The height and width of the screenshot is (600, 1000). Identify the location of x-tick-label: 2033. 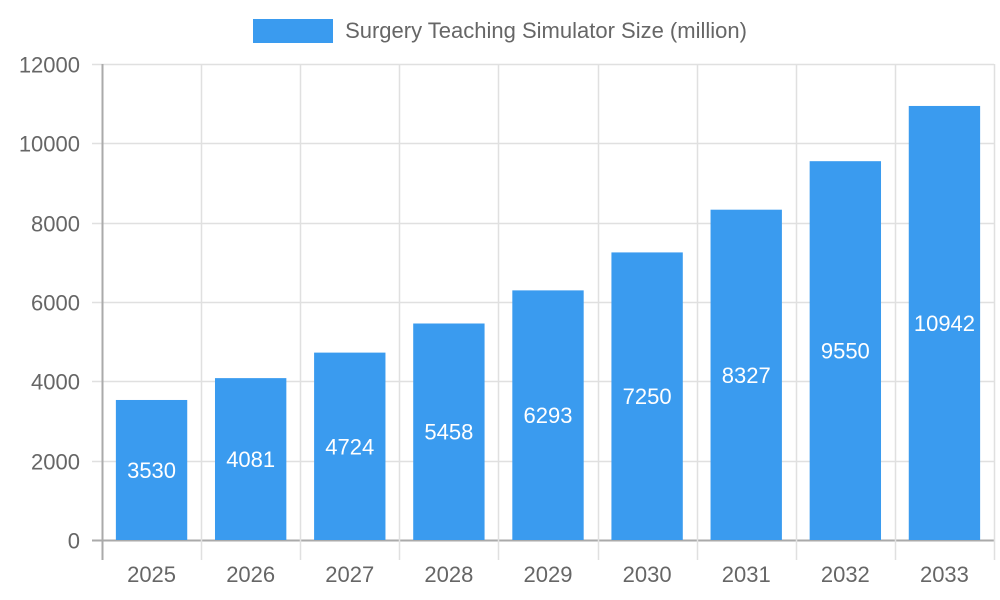
(944, 574).